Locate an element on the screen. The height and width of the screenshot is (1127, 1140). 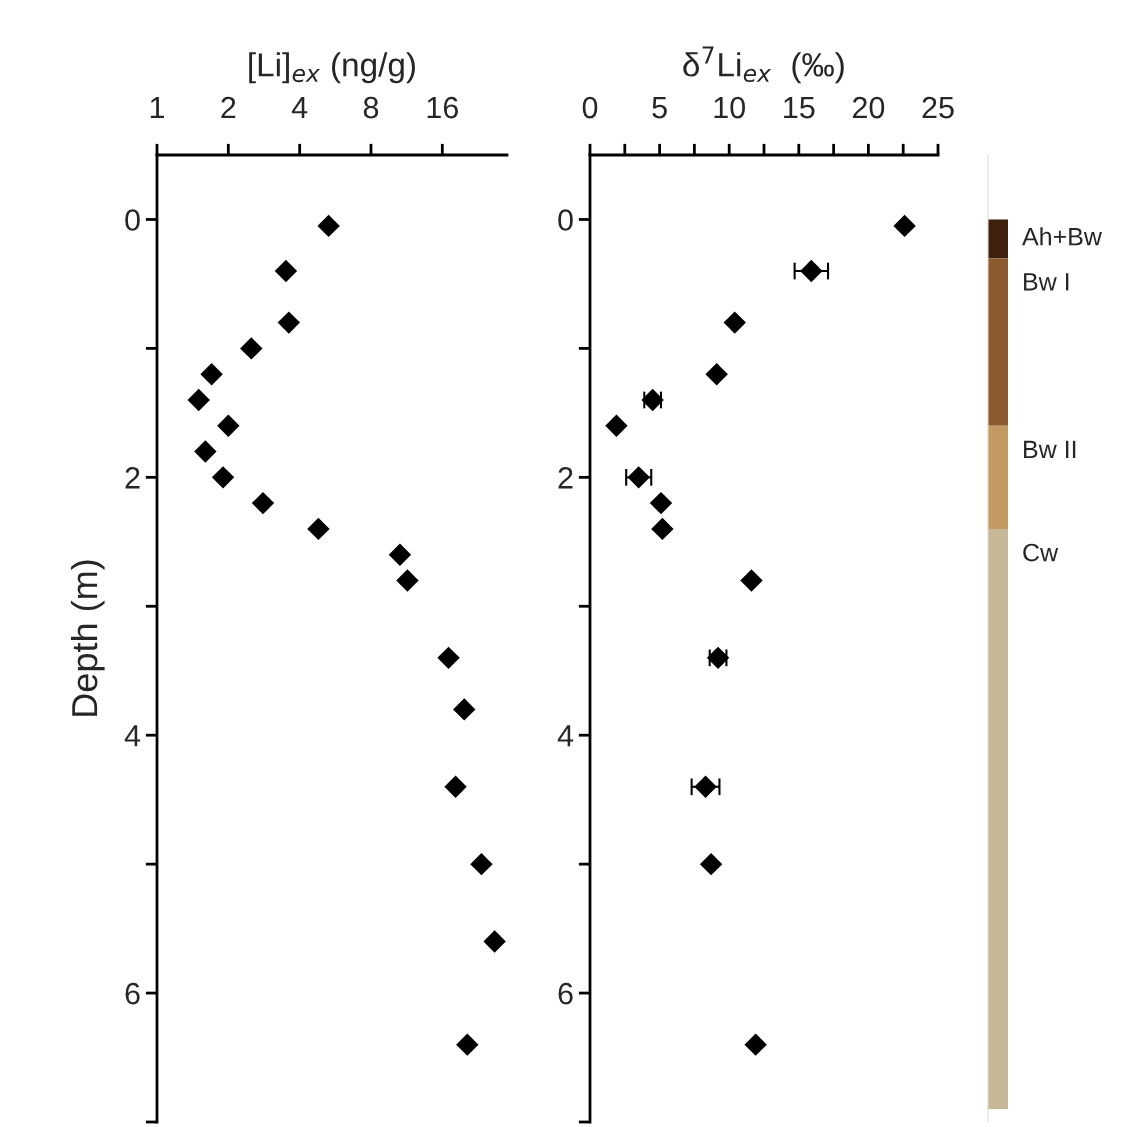
x-tick-label: 8 is located at coordinates (371, 107).